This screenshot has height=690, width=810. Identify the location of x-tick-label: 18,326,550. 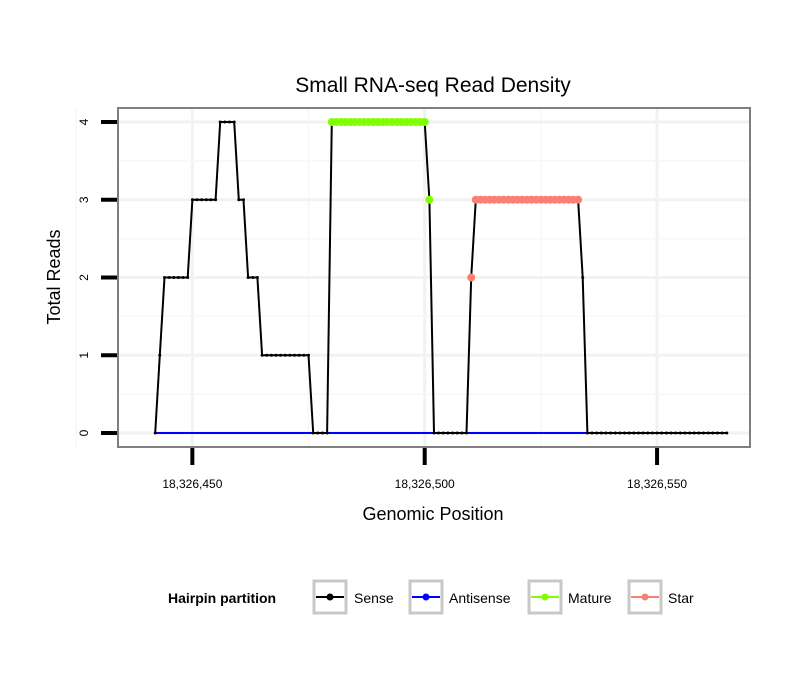
(657, 484).